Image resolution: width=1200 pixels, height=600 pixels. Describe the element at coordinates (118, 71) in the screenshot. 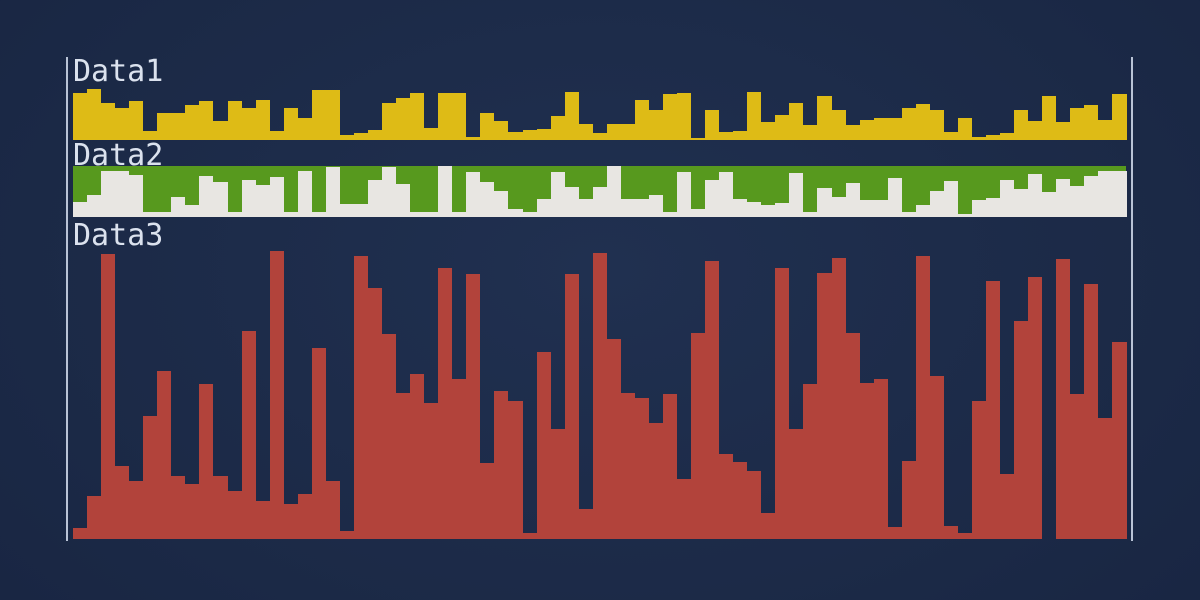

I see `series-title-data1: Data1` at that location.